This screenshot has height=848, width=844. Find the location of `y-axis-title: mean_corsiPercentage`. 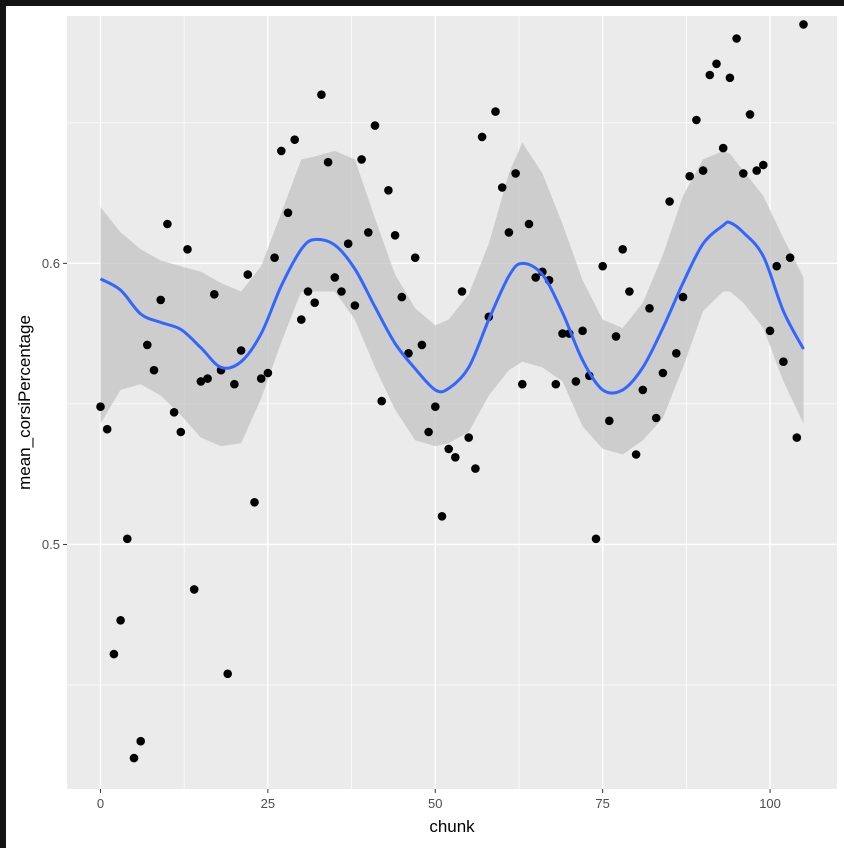

y-axis-title: mean_corsiPercentage is located at coordinates (24, 402).